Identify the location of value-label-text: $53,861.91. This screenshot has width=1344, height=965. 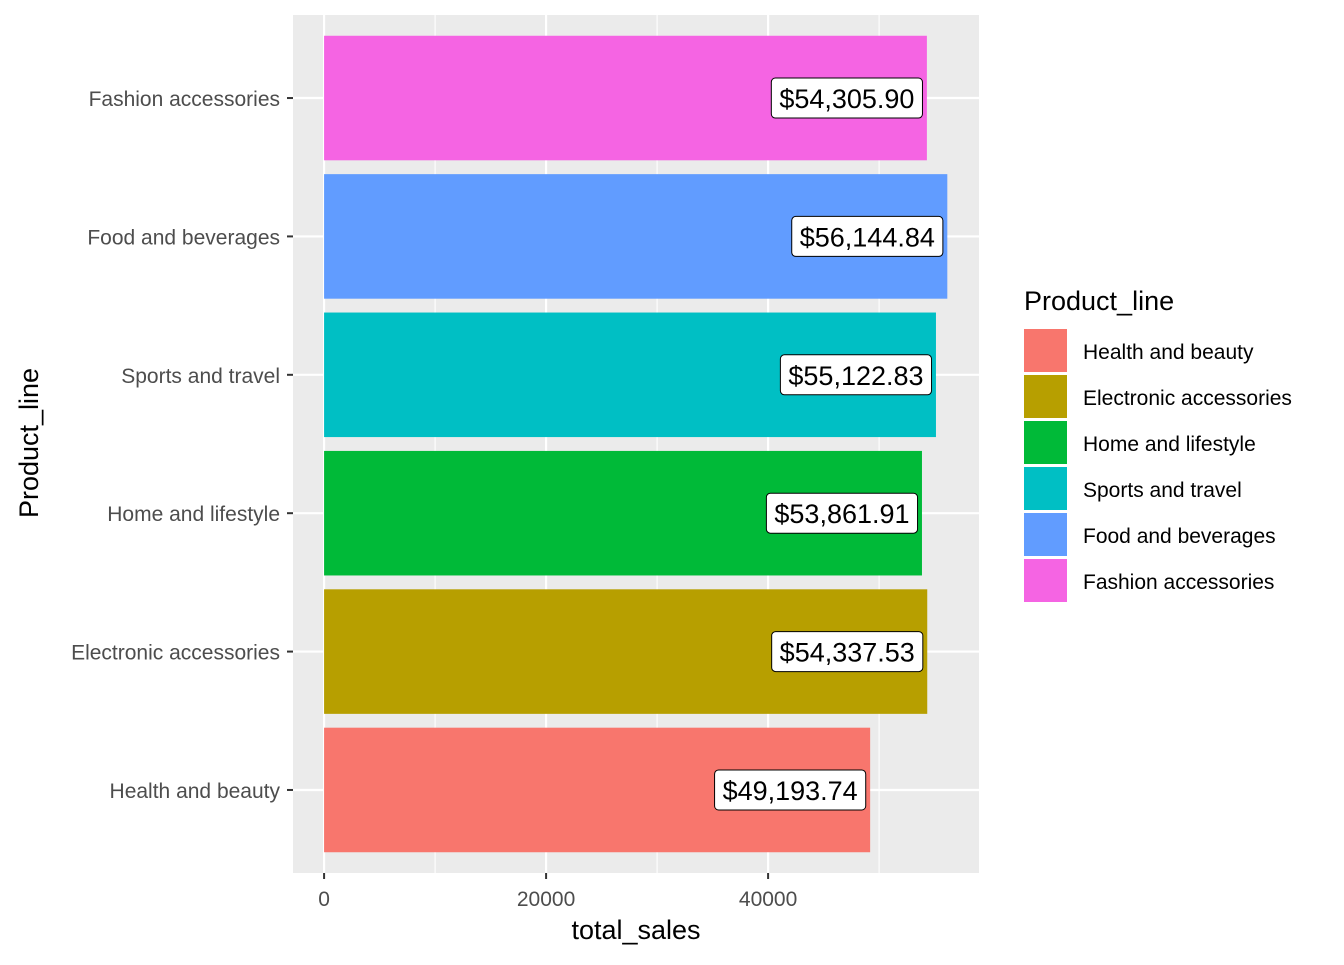
(841, 514).